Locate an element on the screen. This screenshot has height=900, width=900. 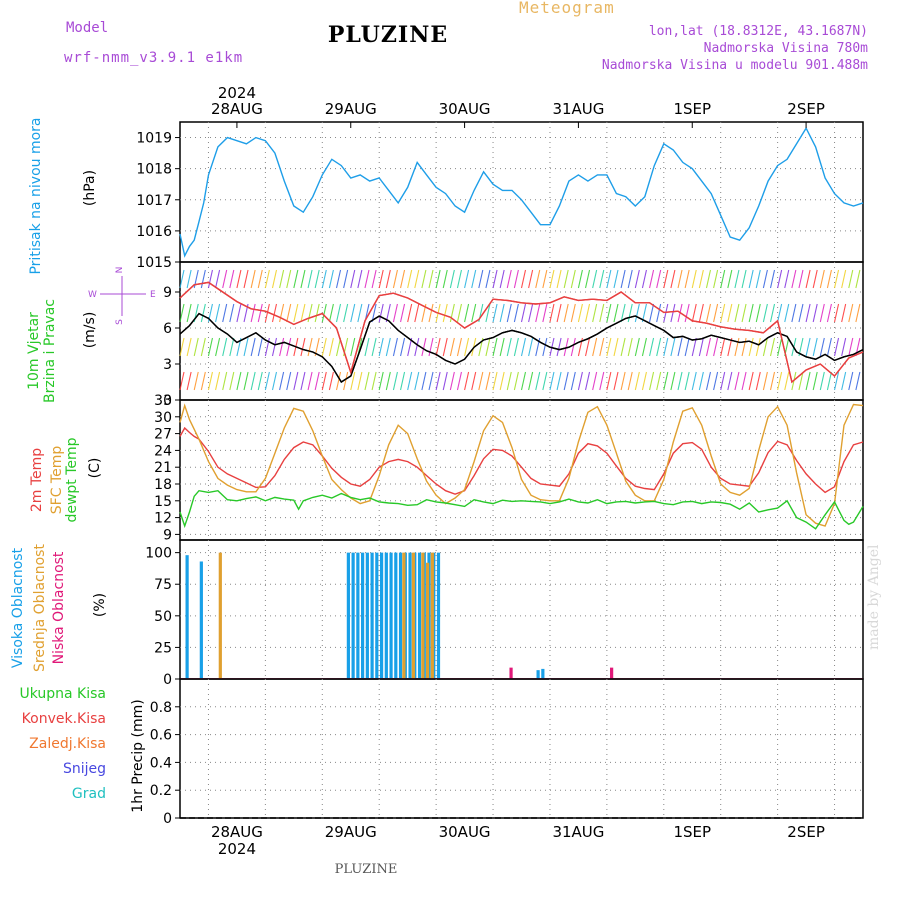
y-tick-label: 9 is located at coordinates (167, 535).